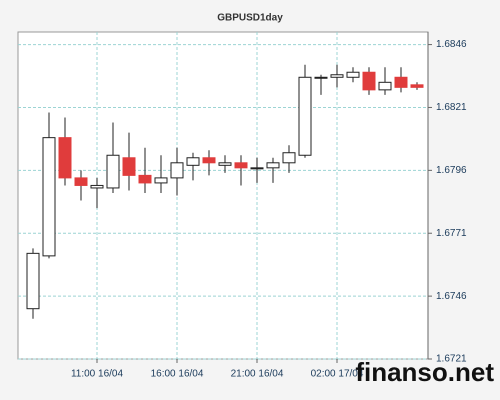  I want to click on x-tick-label: 02:00 17/04, so click(337, 374).